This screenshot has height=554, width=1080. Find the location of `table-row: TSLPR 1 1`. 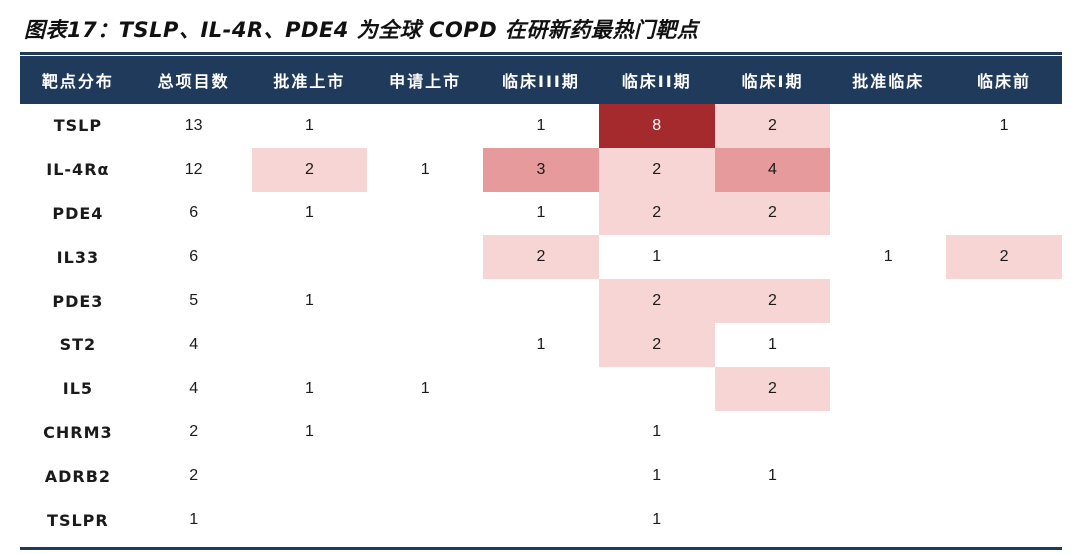

table-row: TSLPR 1 1 is located at coordinates (541, 520).